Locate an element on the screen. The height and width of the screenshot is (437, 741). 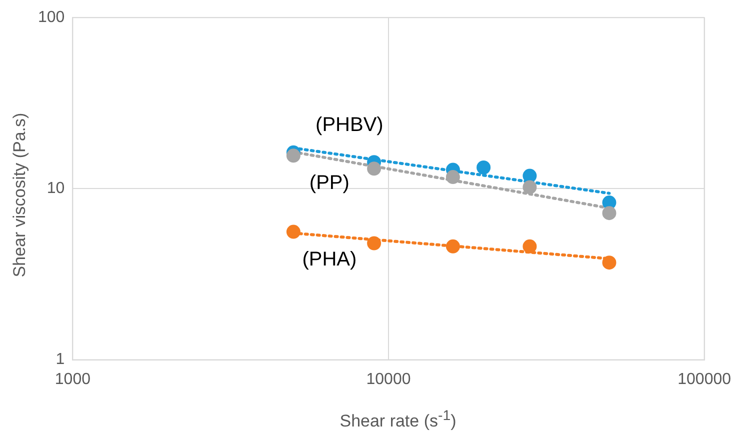
y-tick-label: 100 is located at coordinates (51, 17).